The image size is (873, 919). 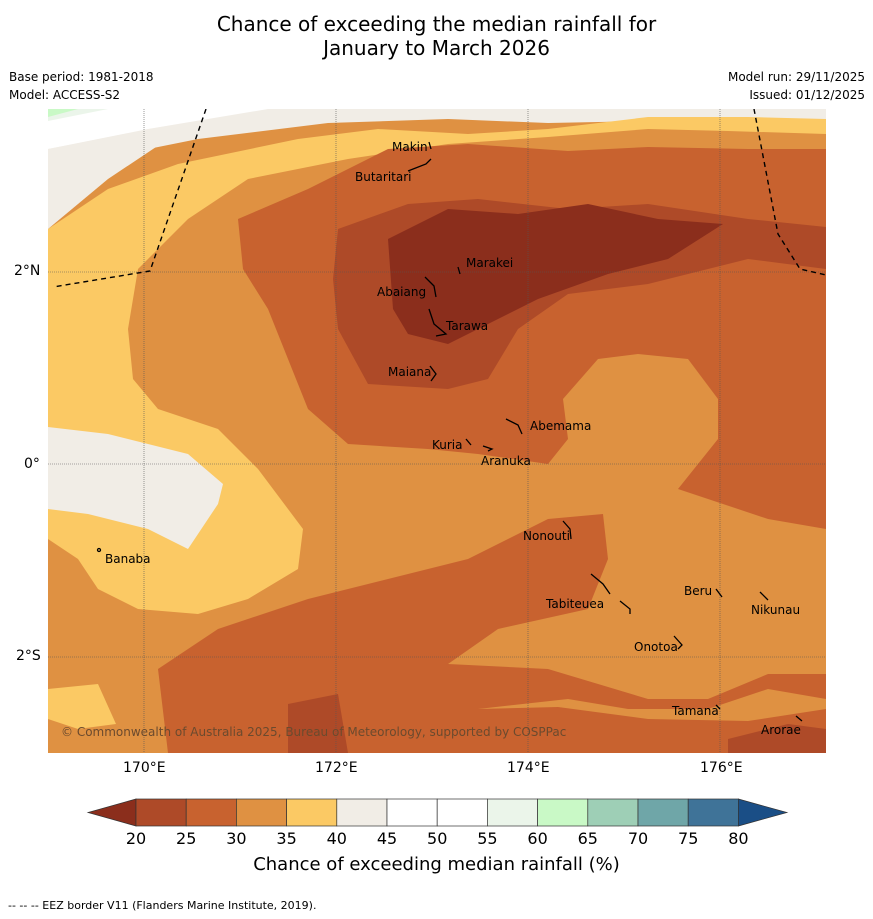 I want to click on place-label: Butaritari, so click(x=383, y=177).